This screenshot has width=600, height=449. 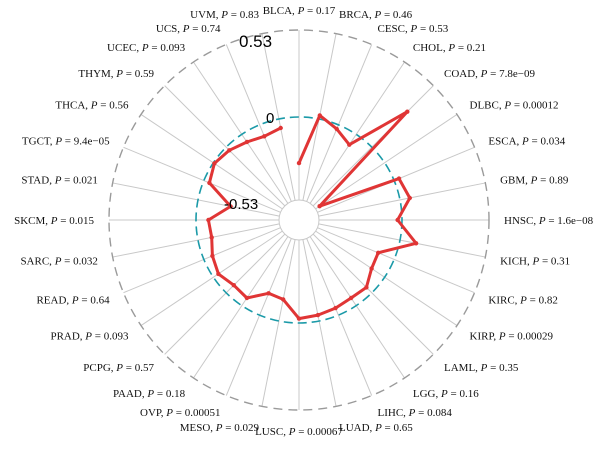 What do you see at coordinates (59, 180) in the screenshot?
I see `category-label-stad: STAD, P = 0.021` at bounding box center [59, 180].